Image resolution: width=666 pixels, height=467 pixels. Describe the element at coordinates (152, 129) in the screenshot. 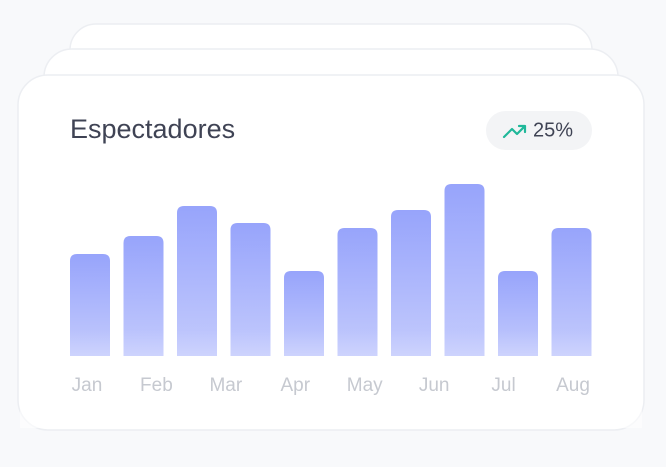

I see `card-title: Espectadores` at that location.